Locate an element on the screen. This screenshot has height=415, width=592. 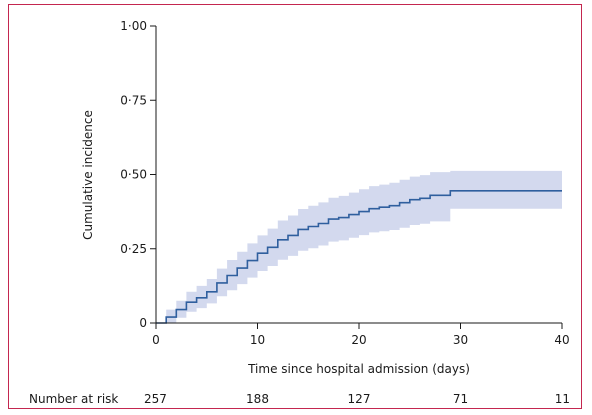
y-axis-label: Cumulative incidence is located at coordinates (88, 175).